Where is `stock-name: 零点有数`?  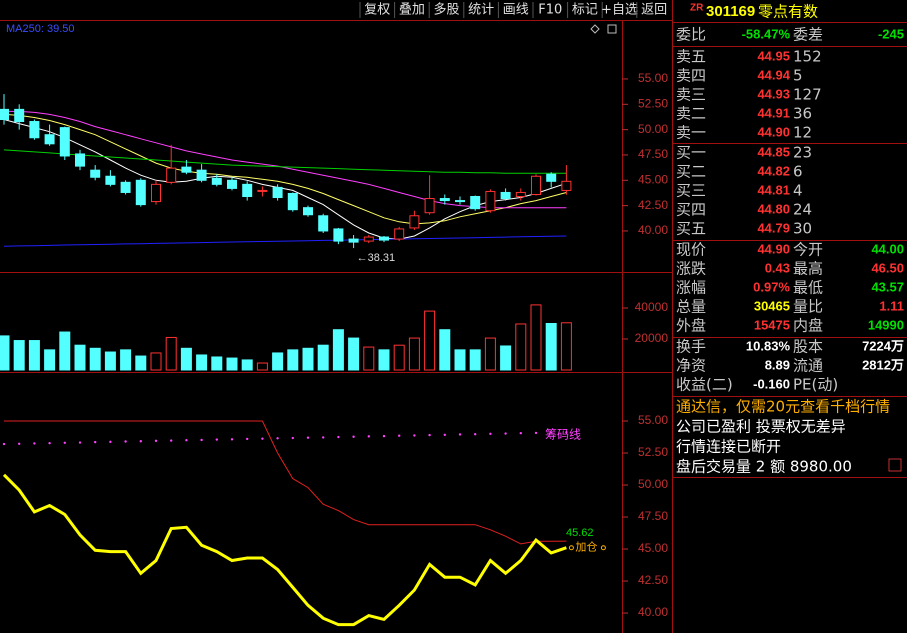
stock-name: 零点有数 is located at coordinates (788, 12).